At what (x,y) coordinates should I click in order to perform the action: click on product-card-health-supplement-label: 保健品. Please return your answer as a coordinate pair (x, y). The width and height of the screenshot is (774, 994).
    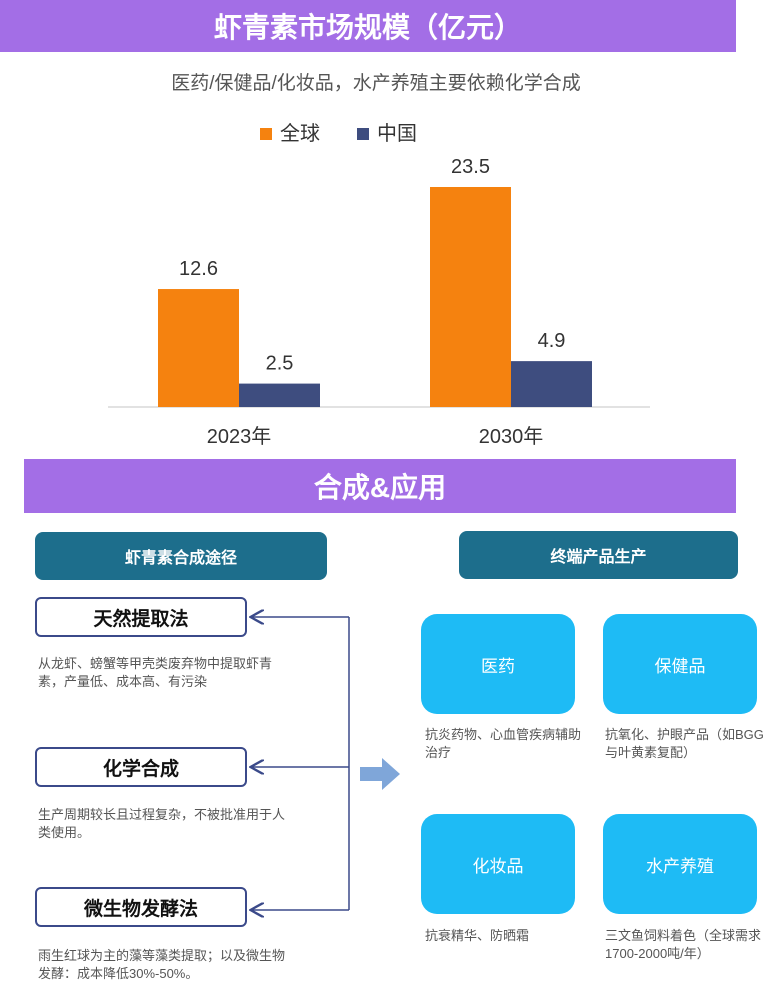
    Looking at the image, I should click on (680, 666).